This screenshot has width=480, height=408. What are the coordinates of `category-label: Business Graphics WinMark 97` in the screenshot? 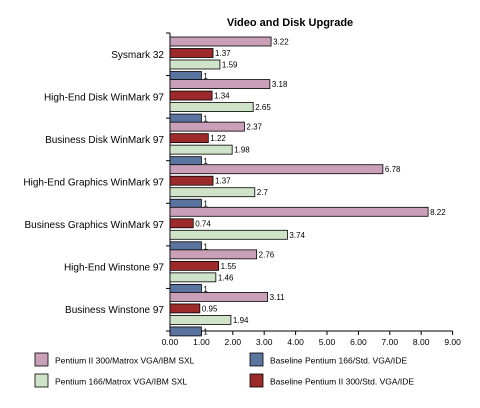 It's located at (95, 225).